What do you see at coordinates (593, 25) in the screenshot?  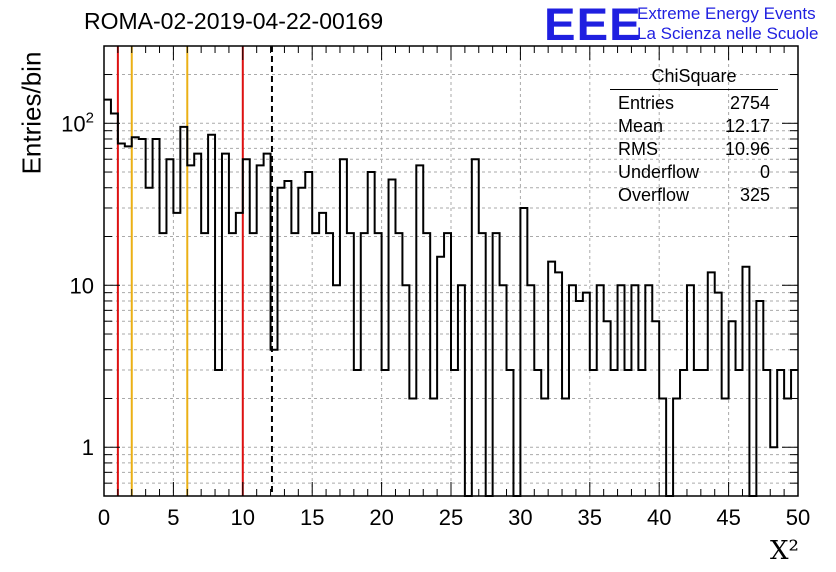 I see `eee-logo: EEE` at bounding box center [593, 25].